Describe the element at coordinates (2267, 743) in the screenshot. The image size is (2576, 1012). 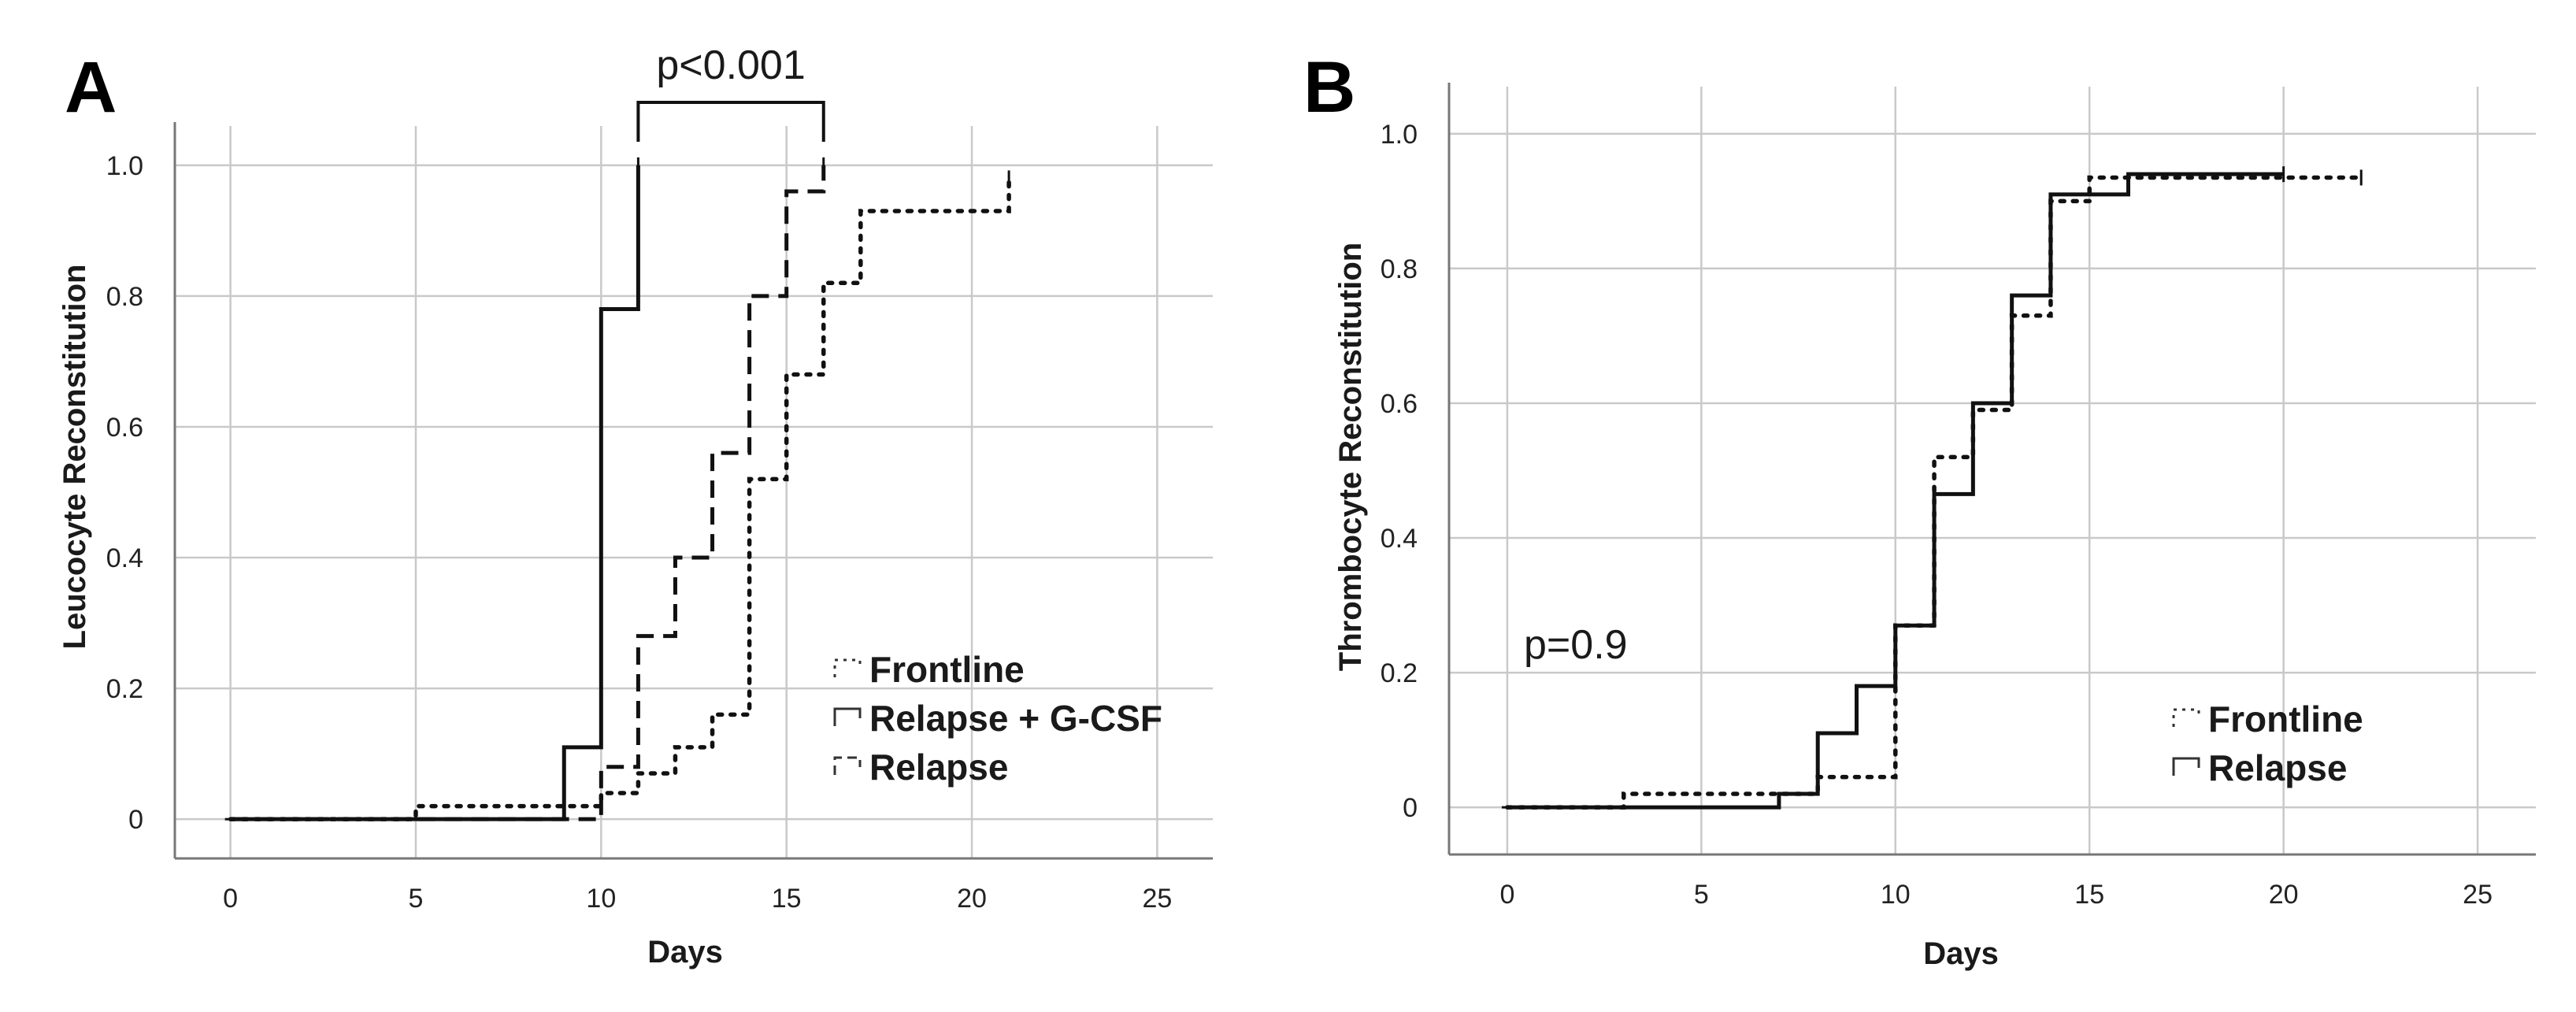
I see `legend-b: Frontline Relapse` at that location.